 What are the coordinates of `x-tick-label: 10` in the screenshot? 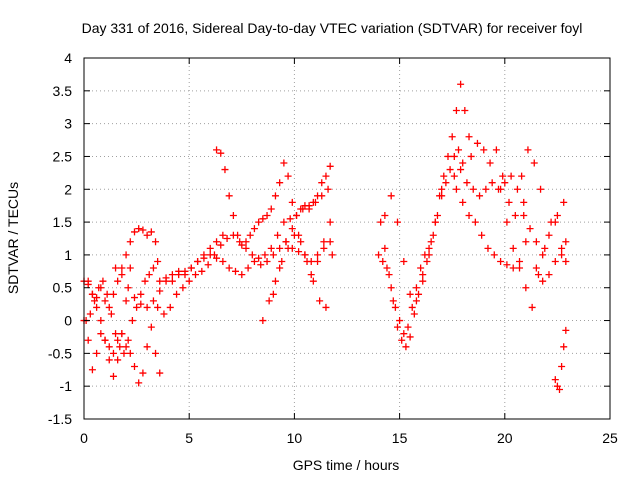 It's located at (295, 438).